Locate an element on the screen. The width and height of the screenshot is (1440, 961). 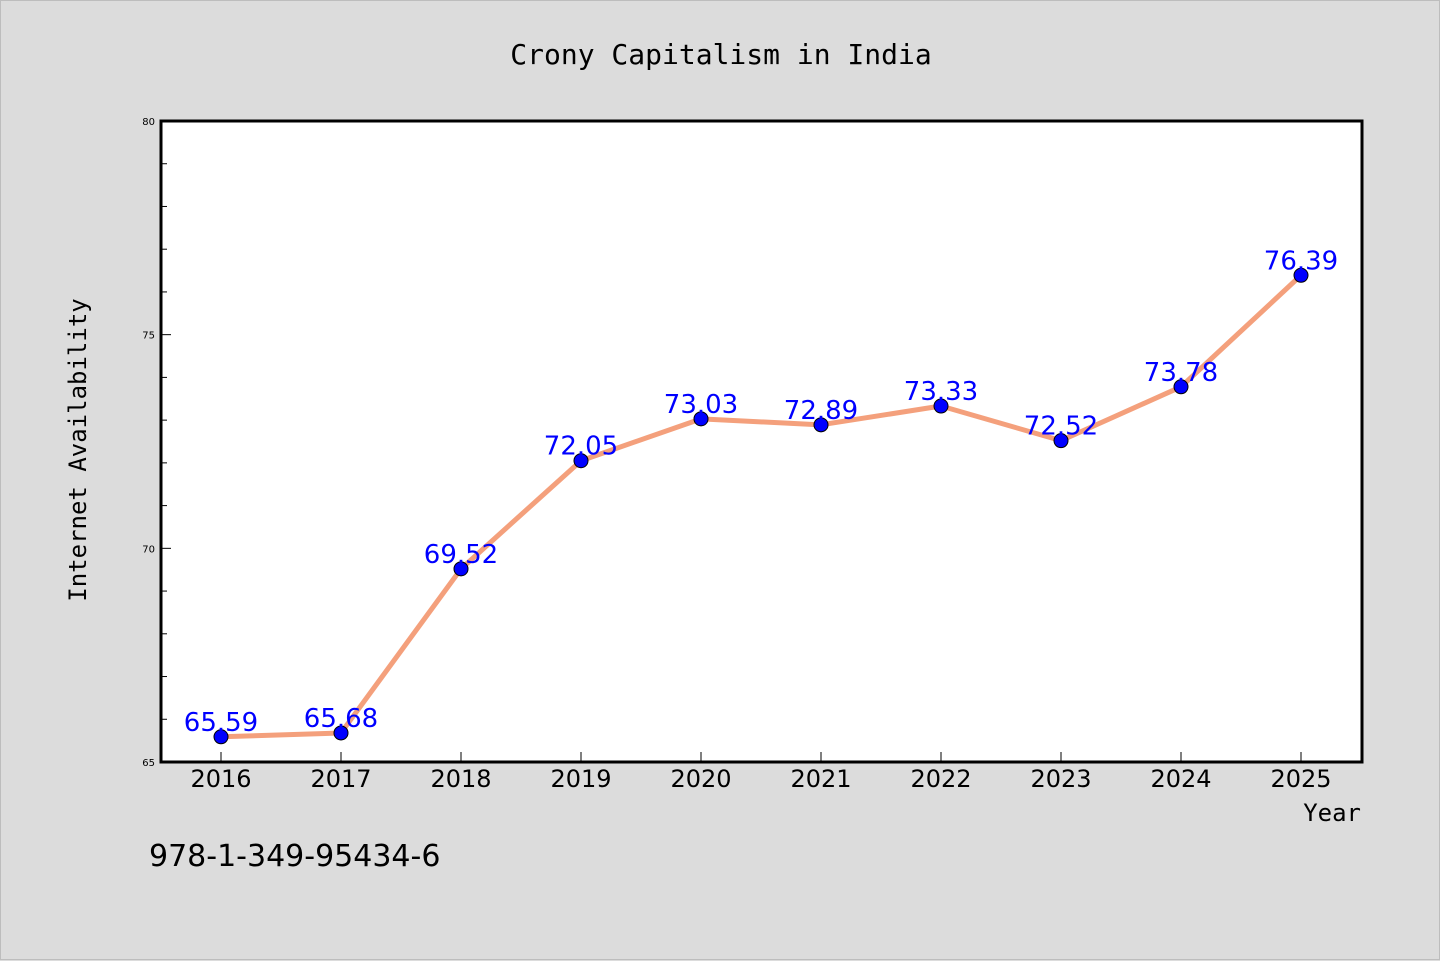
data-label: 73.33 is located at coordinates (941, 392).